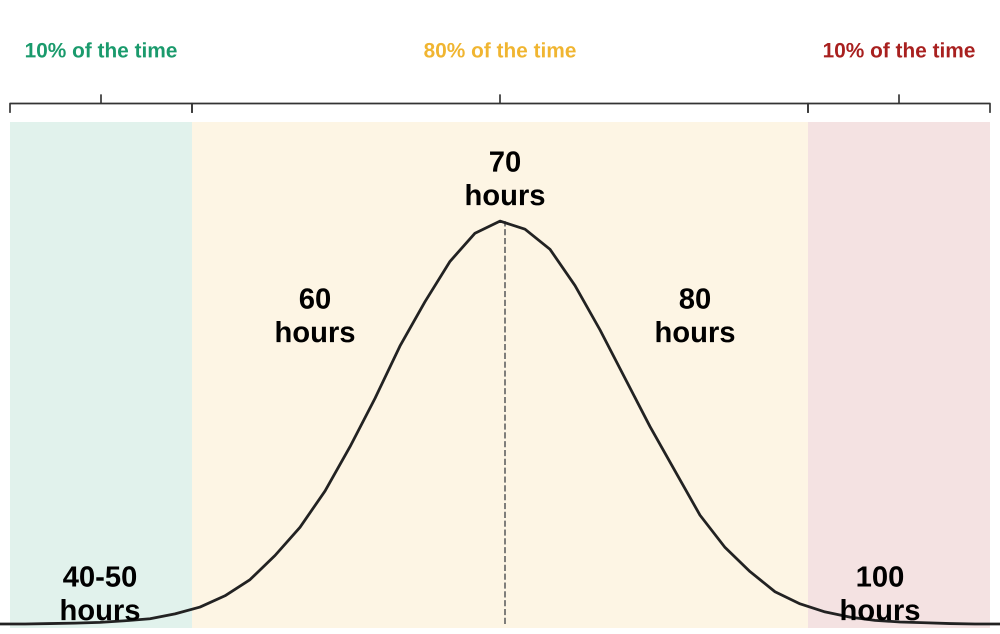  What do you see at coordinates (500, 50) in the screenshot?
I see `text: 80% of the time` at bounding box center [500, 50].